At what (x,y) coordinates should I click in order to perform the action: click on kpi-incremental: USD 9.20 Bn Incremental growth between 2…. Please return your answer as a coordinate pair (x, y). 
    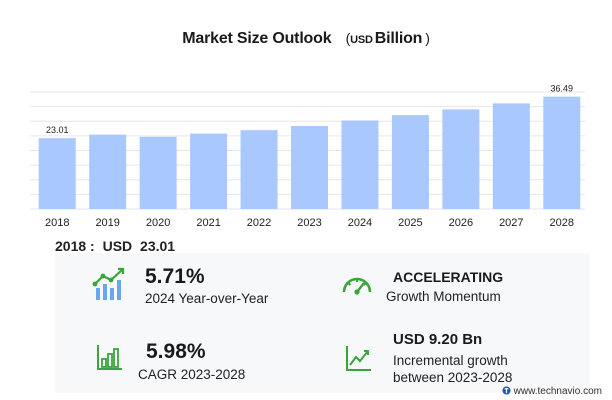
    Looking at the image, I should click on (452, 358).